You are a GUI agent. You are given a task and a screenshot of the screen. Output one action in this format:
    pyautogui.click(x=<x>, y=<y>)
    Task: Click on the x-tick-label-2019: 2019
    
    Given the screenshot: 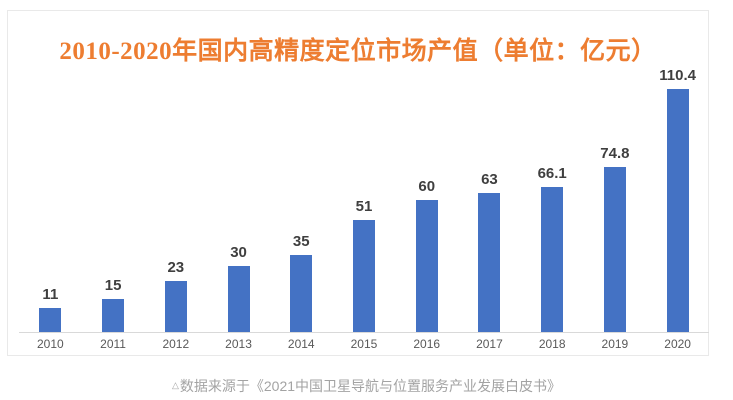 What is the action you would take?
    pyautogui.click(x=615, y=344)
    